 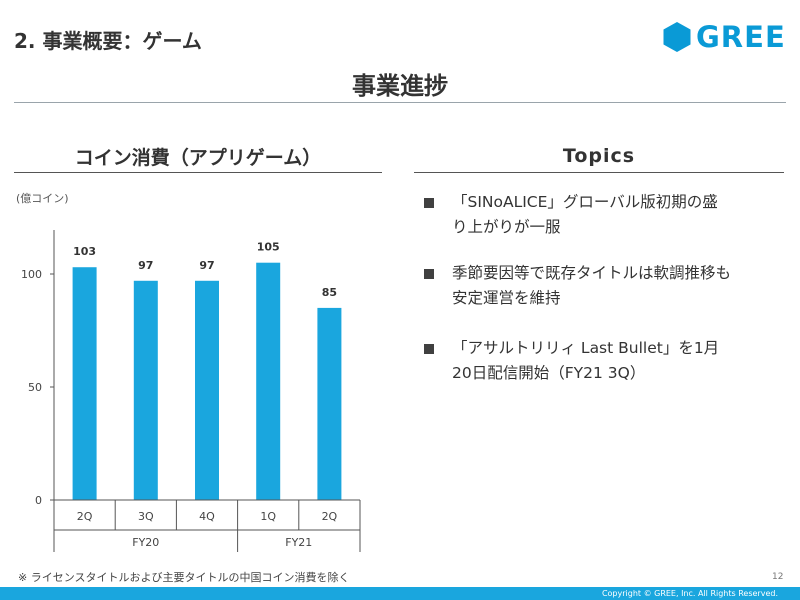 I want to click on y-axis-unit-label: (億コイン), so click(x=42, y=198).